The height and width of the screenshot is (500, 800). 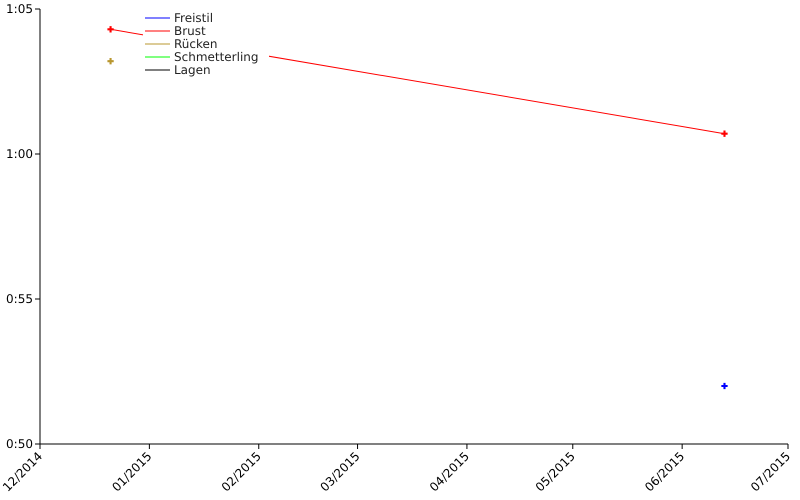 What do you see at coordinates (19, 9) in the screenshot?
I see `y-tick-label: 1:05` at bounding box center [19, 9].